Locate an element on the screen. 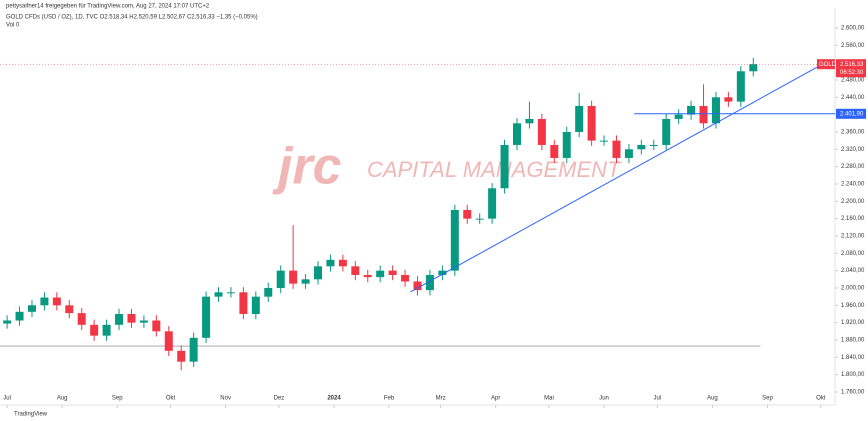 This screenshot has height=421, width=868. resistance-label: 2.401,90 is located at coordinates (852, 114).